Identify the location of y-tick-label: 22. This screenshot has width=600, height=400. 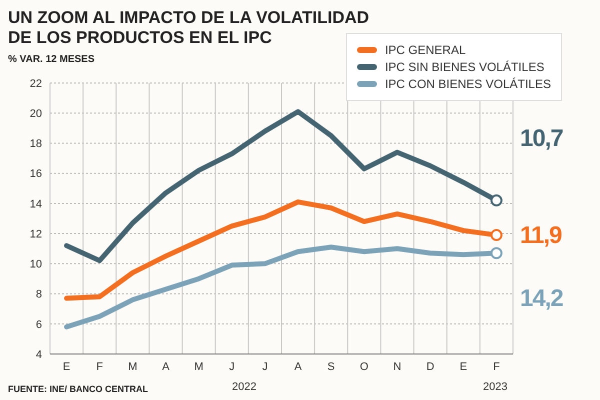
(36, 84).